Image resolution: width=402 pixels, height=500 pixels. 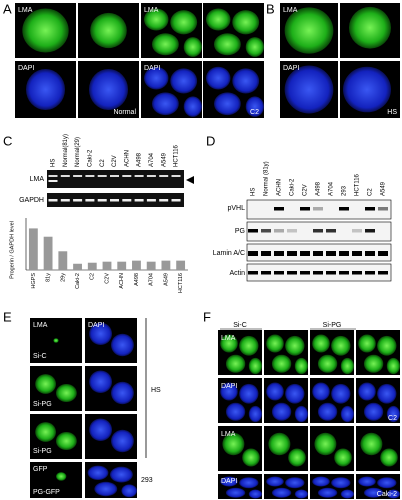 What do you see at coordinates (229, 253) in the screenshot?
I see `blot-row-label: Lamin A/C` at bounding box center [229, 253].